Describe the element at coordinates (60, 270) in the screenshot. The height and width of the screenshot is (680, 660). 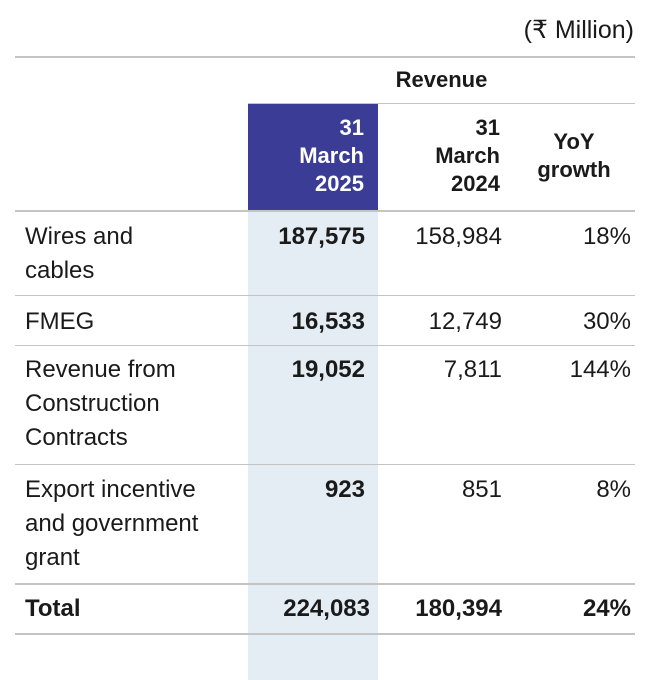
I see `row-label-line: cables` at that location.